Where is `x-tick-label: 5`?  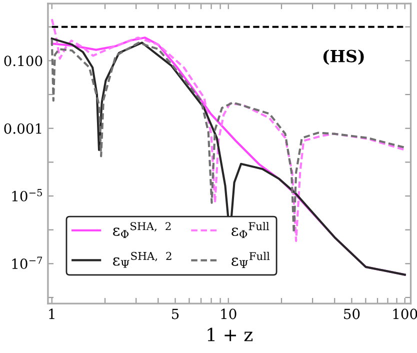 x-tick-label: 5 is located at coordinates (175, 314).